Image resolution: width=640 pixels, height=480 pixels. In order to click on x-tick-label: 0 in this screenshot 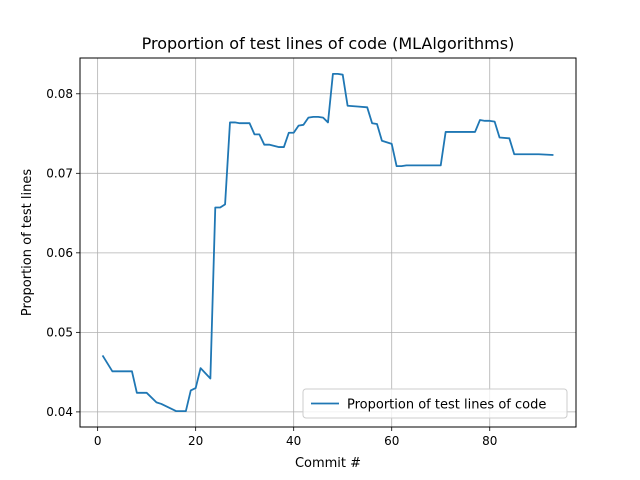, I will do `click(98, 441)`.